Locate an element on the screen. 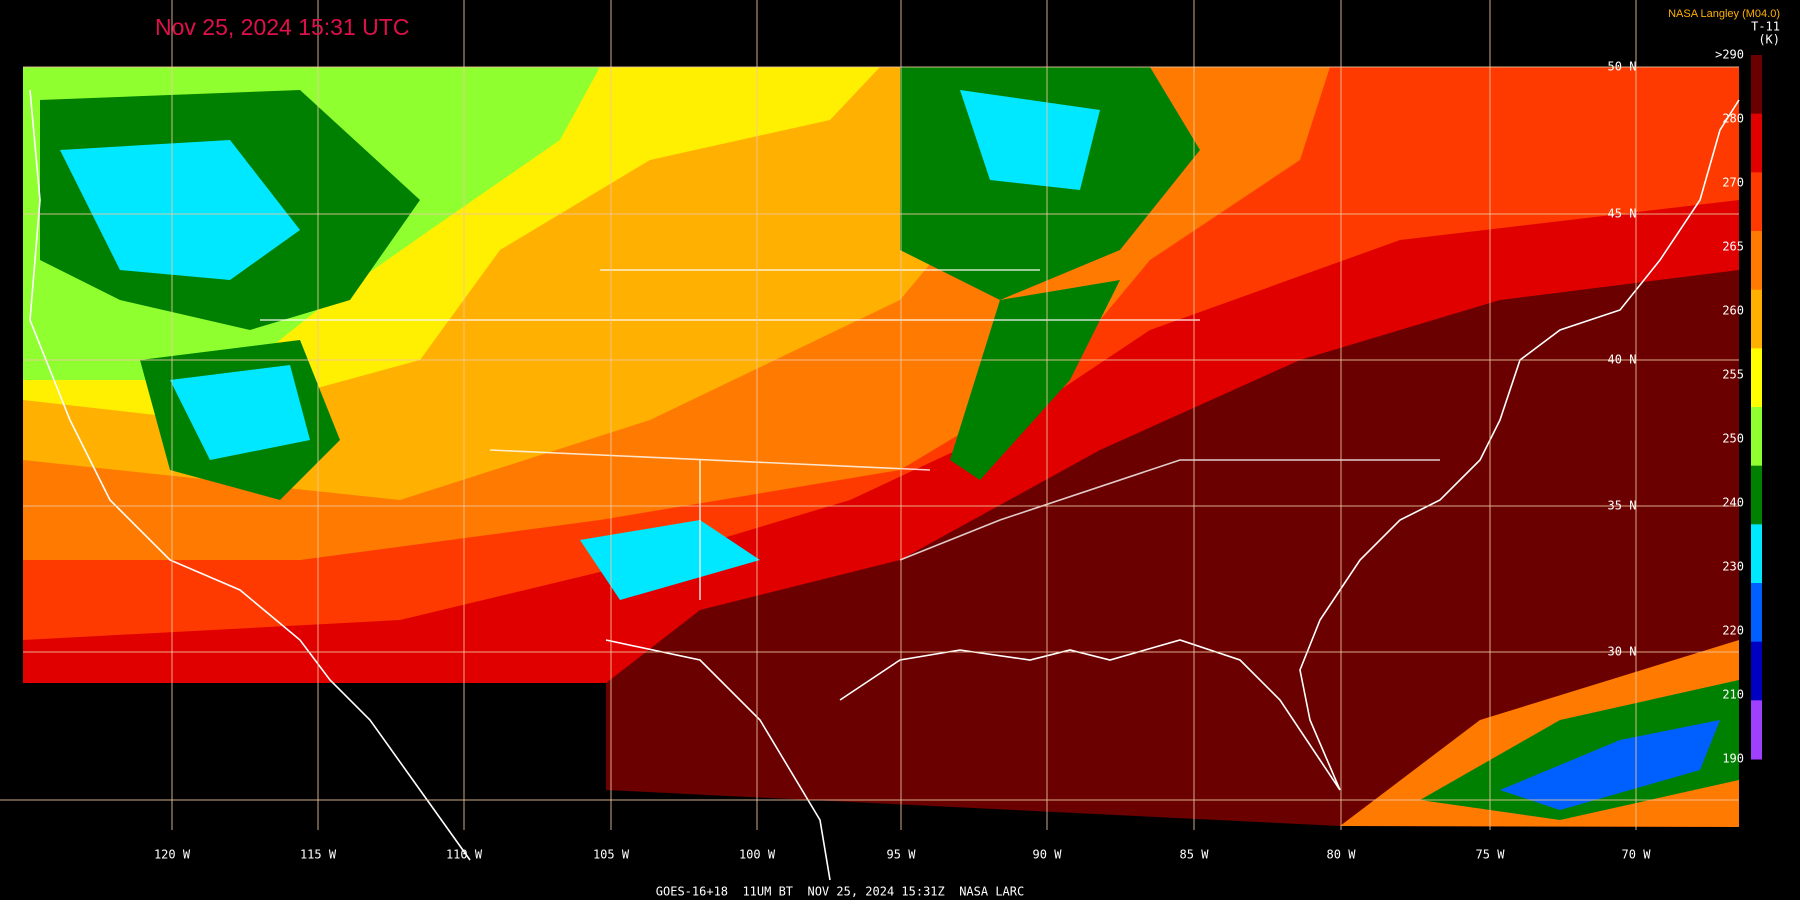  colorbar-label: 190 is located at coordinates (1733, 759).